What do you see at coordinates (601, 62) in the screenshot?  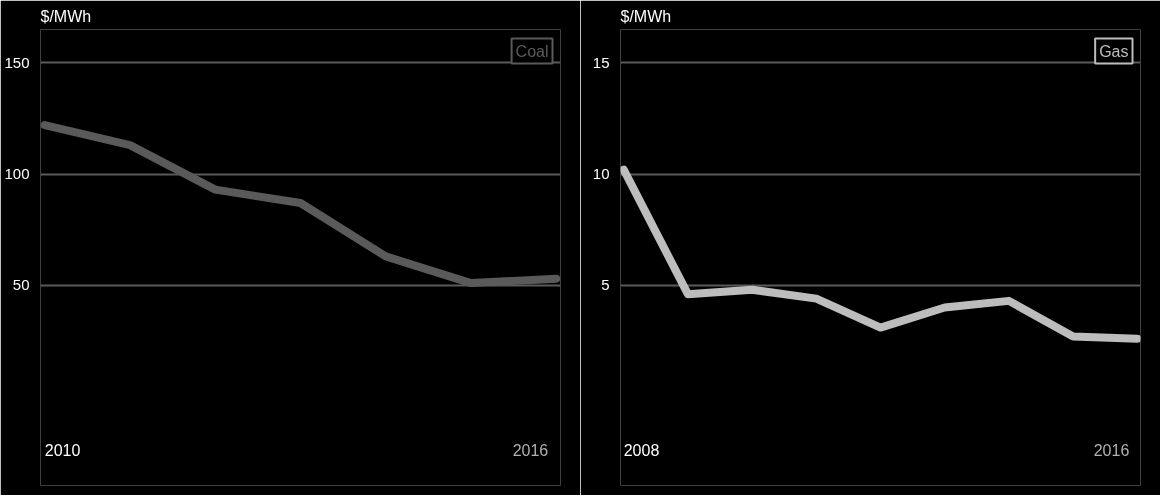 I see `y-tick-label: 15` at bounding box center [601, 62].